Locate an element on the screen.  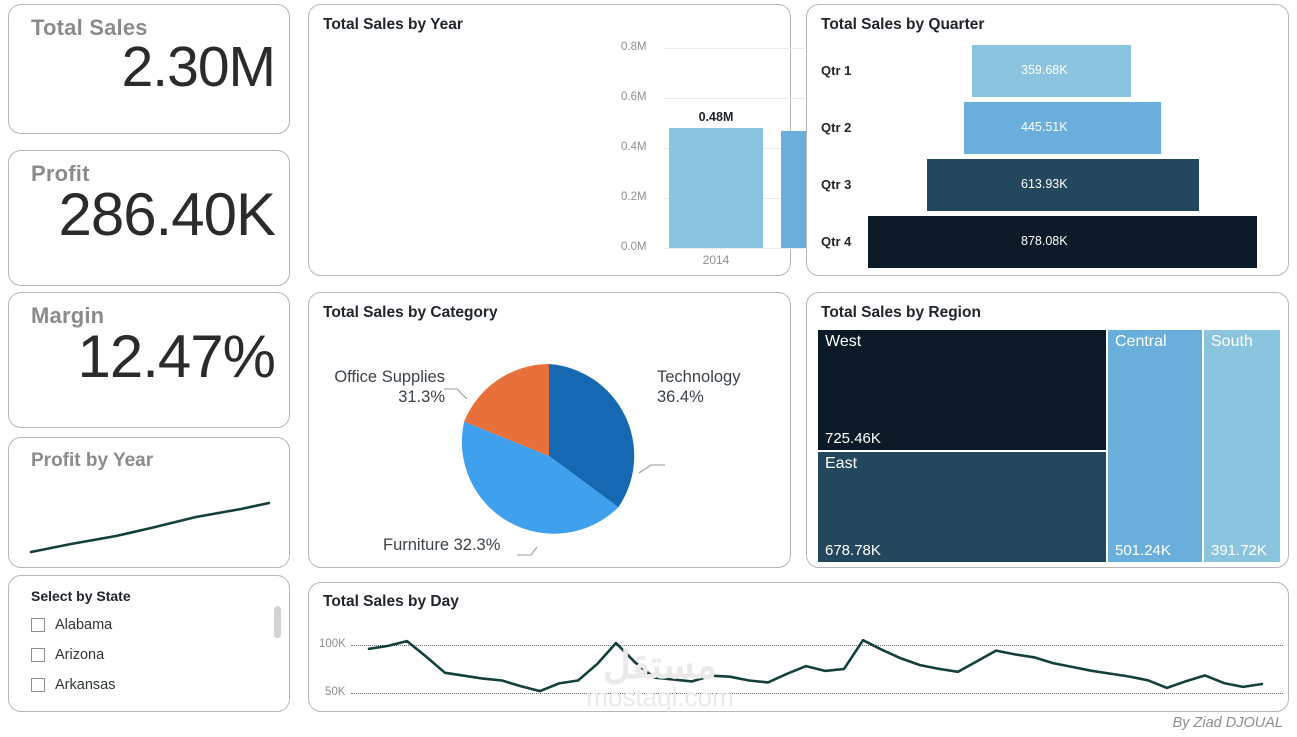
funnel-category-label: Qtr 2 is located at coordinates (836, 127).